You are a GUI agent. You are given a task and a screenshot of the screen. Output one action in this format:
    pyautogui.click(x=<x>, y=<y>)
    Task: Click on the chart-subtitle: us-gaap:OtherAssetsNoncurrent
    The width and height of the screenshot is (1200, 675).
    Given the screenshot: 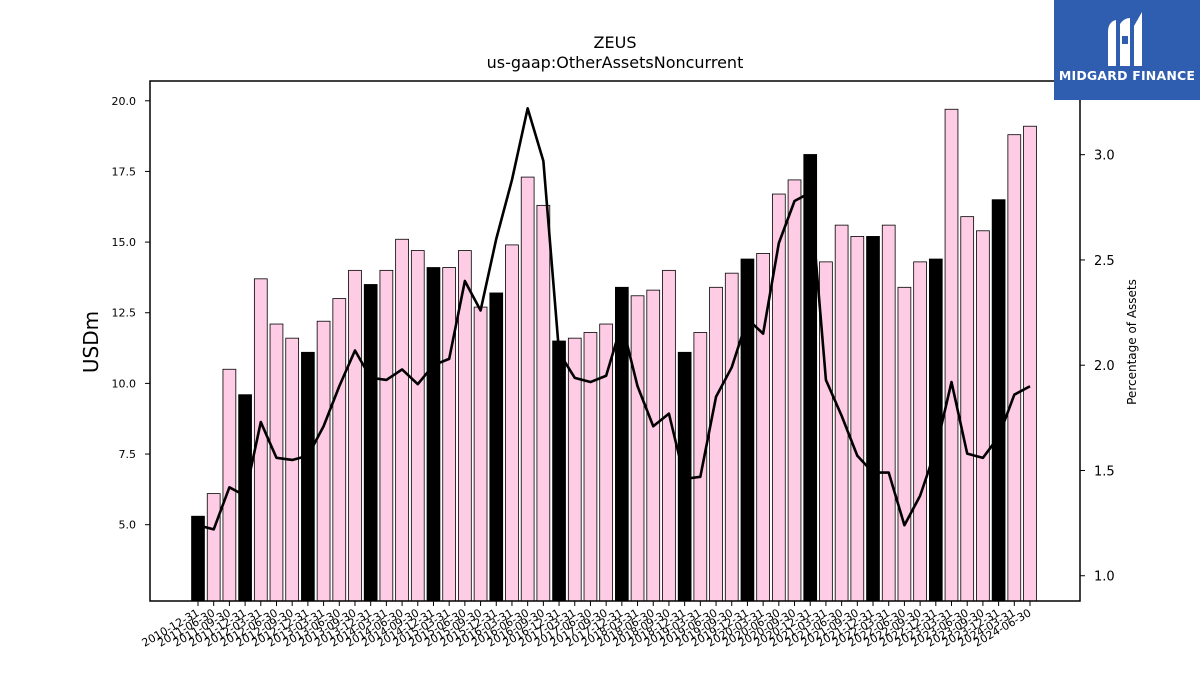 What is the action you would take?
    pyautogui.click(x=615, y=62)
    